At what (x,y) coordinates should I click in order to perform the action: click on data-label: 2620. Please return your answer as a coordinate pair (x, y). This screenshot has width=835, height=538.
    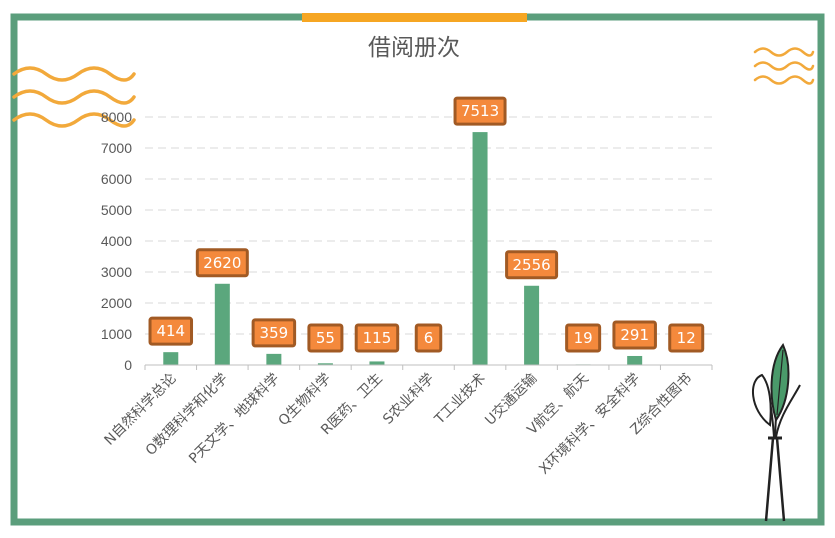
    Looking at the image, I should click on (222, 263).